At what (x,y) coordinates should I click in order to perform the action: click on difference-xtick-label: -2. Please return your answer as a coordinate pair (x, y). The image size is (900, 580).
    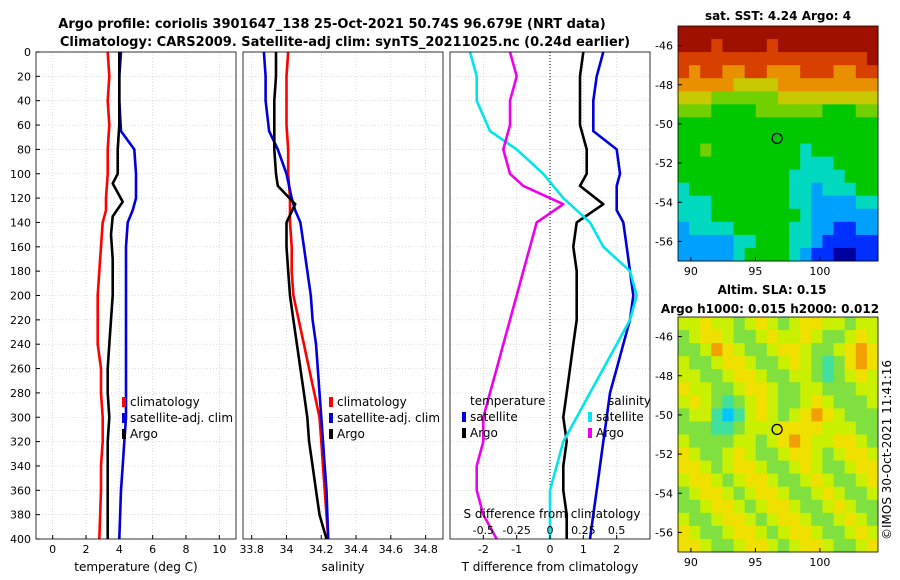
    Looking at the image, I should click on (483, 549).